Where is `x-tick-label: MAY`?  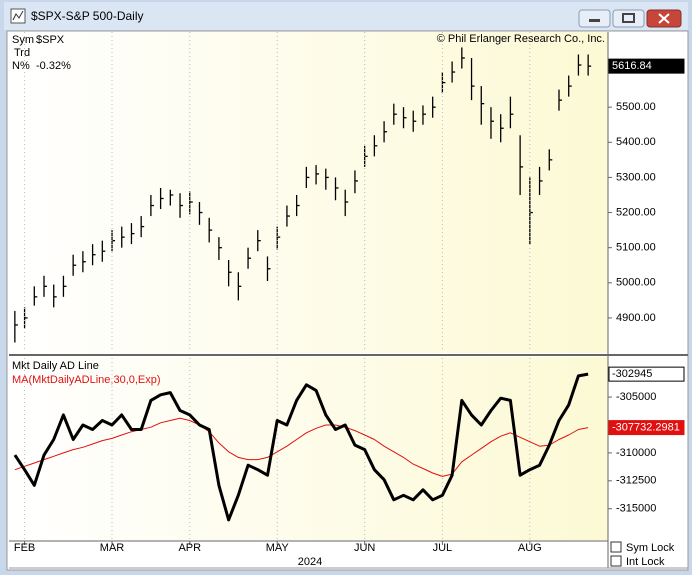 x-tick-label: MAY is located at coordinates (278, 548).